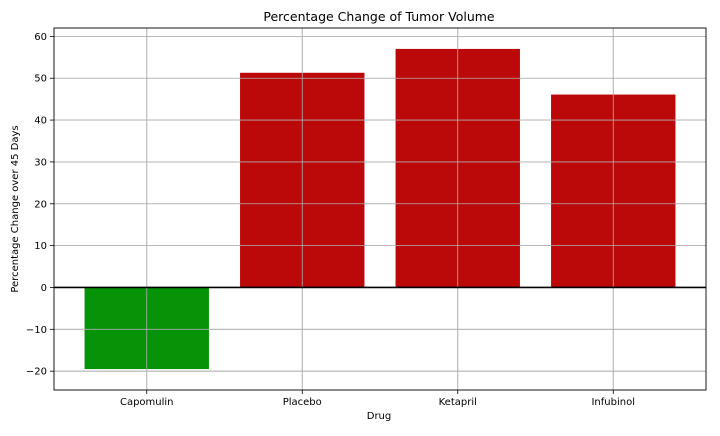 This screenshot has height=436, width=720. Describe the element at coordinates (15, 208) in the screenshot. I see `y-axis-label: Percentage Change over 45 Days` at that location.